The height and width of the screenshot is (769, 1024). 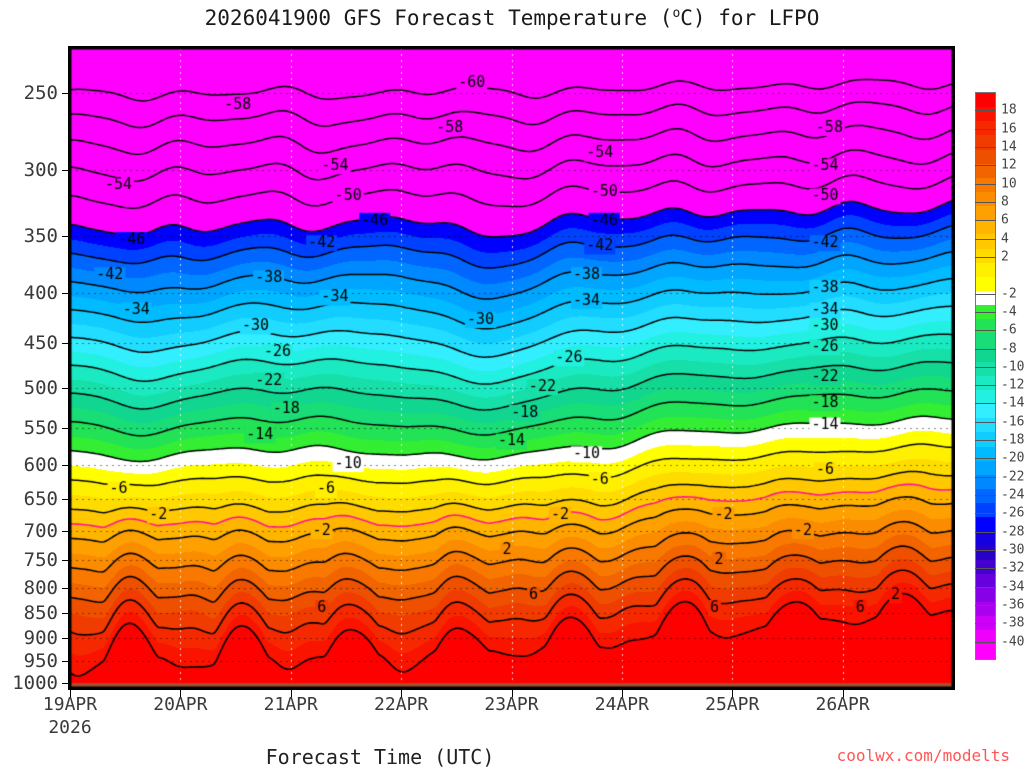 I want to click on colorbar-tick-label: -34, so click(x=1012, y=587).